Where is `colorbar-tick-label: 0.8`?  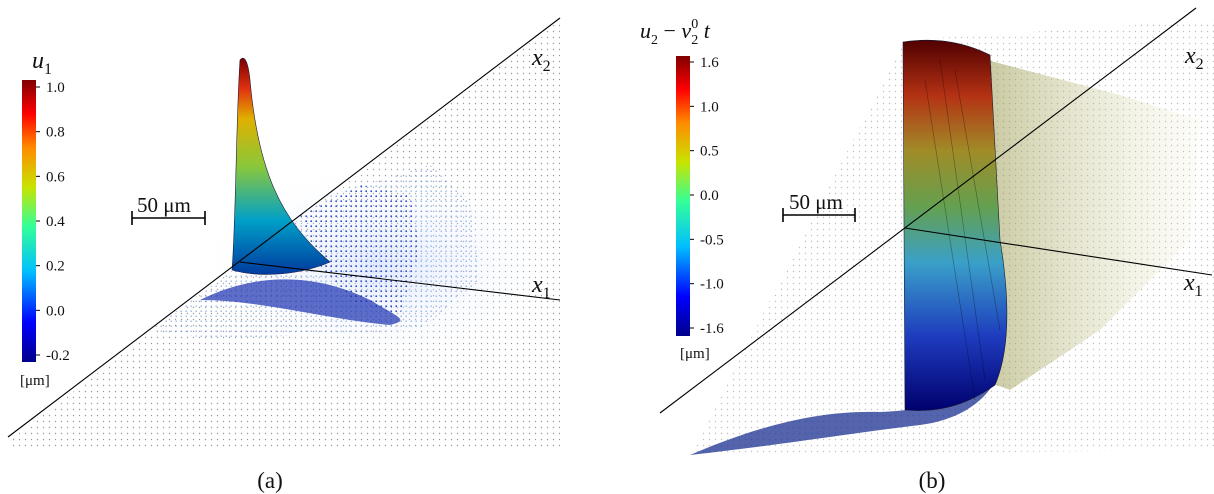
colorbar-tick-label: 0.8 is located at coordinates (55, 133).